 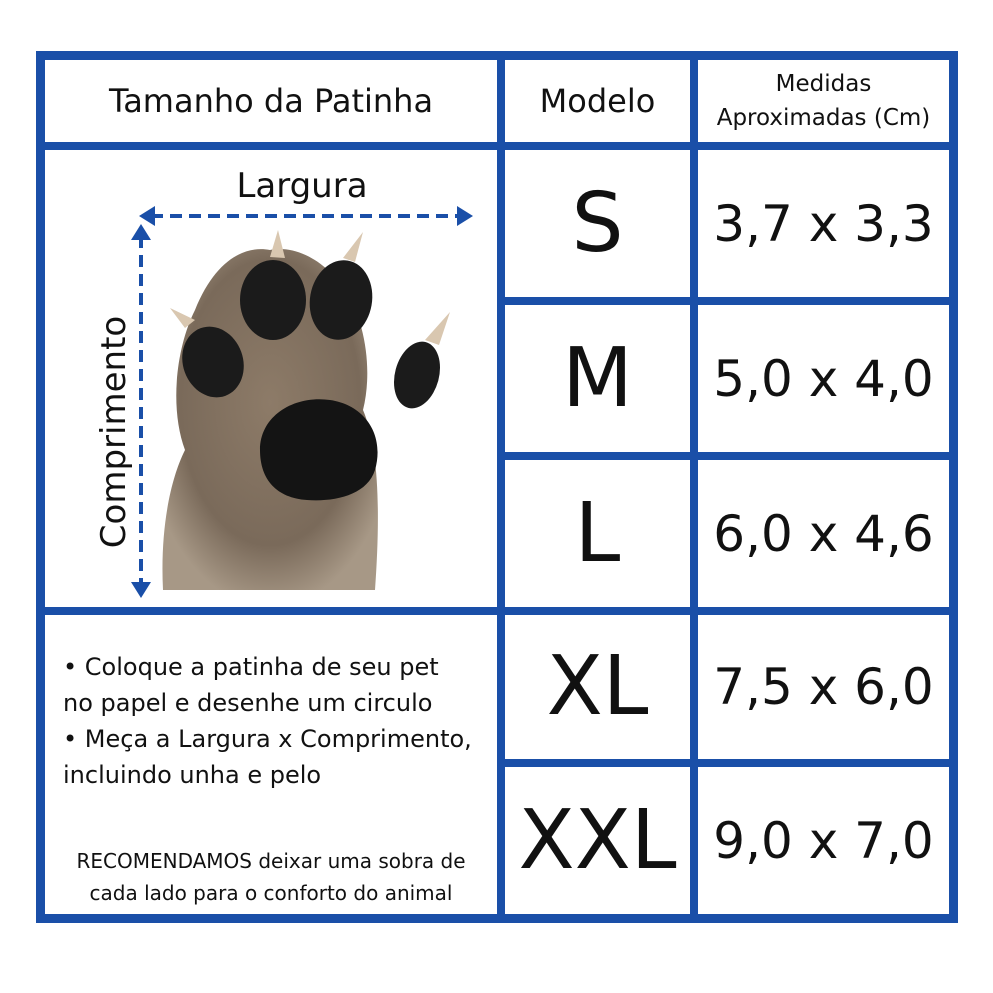 I want to click on measure-cell-s: 3,7 x 3,3, so click(x=823, y=223).